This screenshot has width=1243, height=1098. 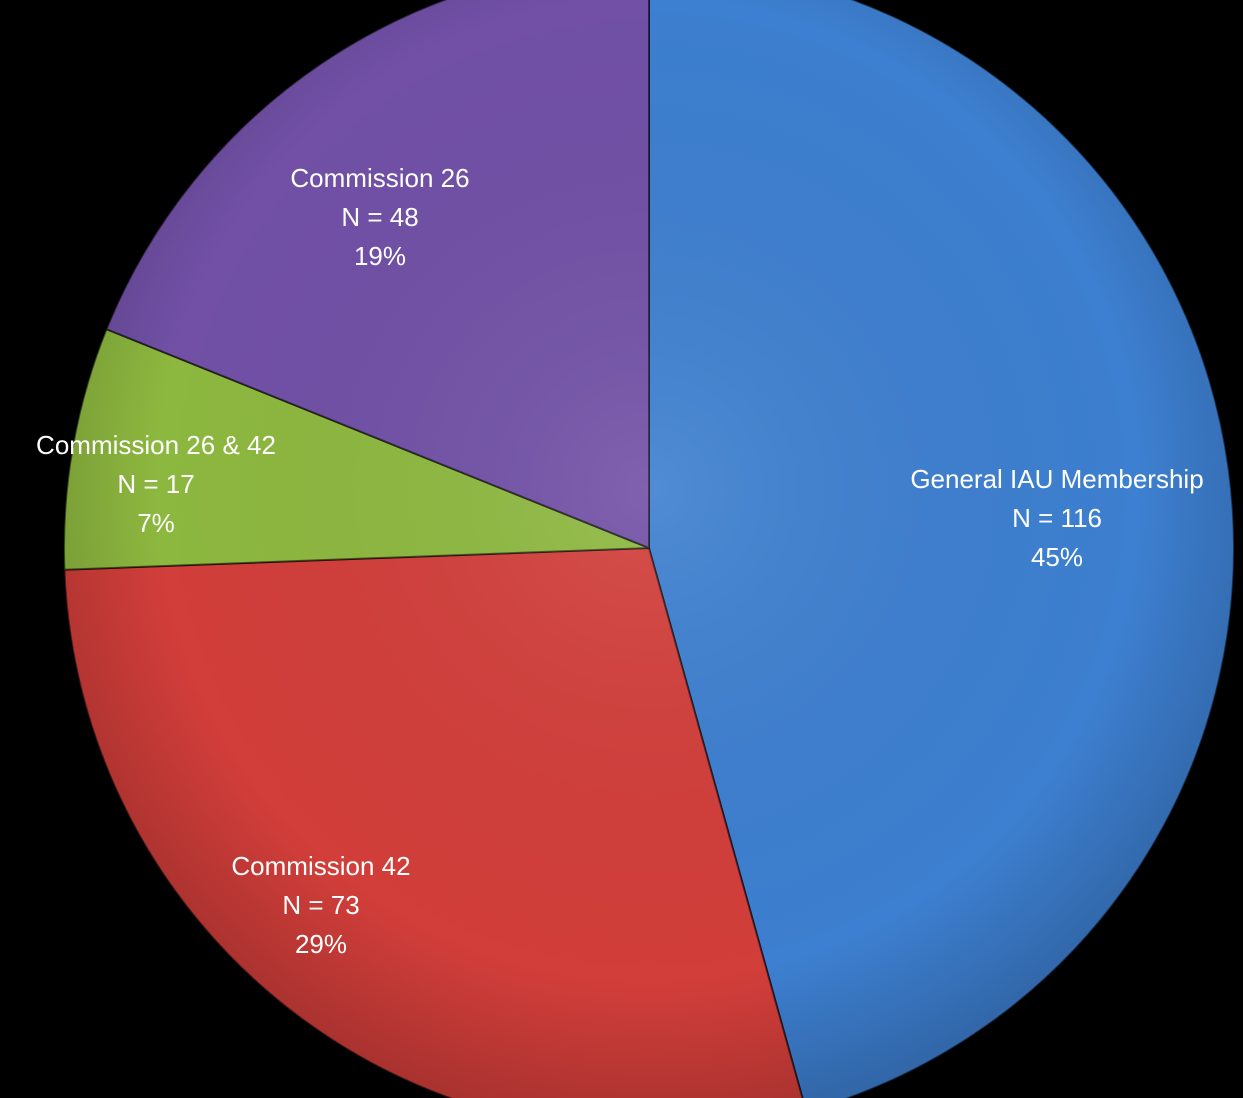 What do you see at coordinates (156, 523) in the screenshot?
I see `slice-percent-label: 7%` at bounding box center [156, 523].